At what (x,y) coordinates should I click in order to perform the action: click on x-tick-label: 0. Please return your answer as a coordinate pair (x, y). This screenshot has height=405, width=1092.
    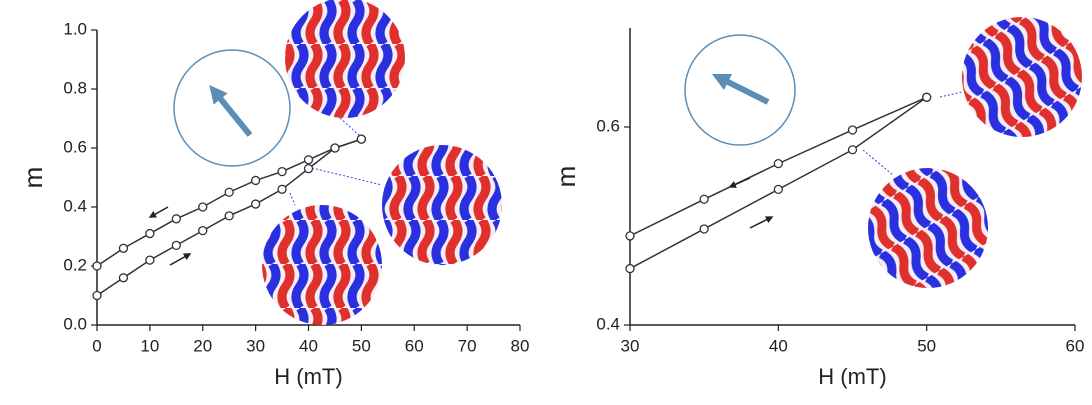
    Looking at the image, I should click on (96, 345).